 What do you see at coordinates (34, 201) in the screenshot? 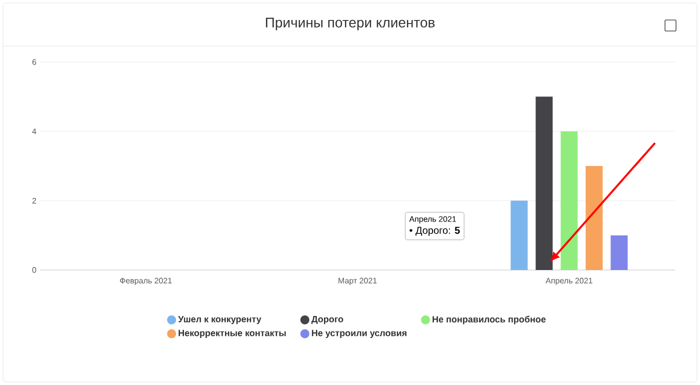
I see `y-tick-label: 2` at bounding box center [34, 201].